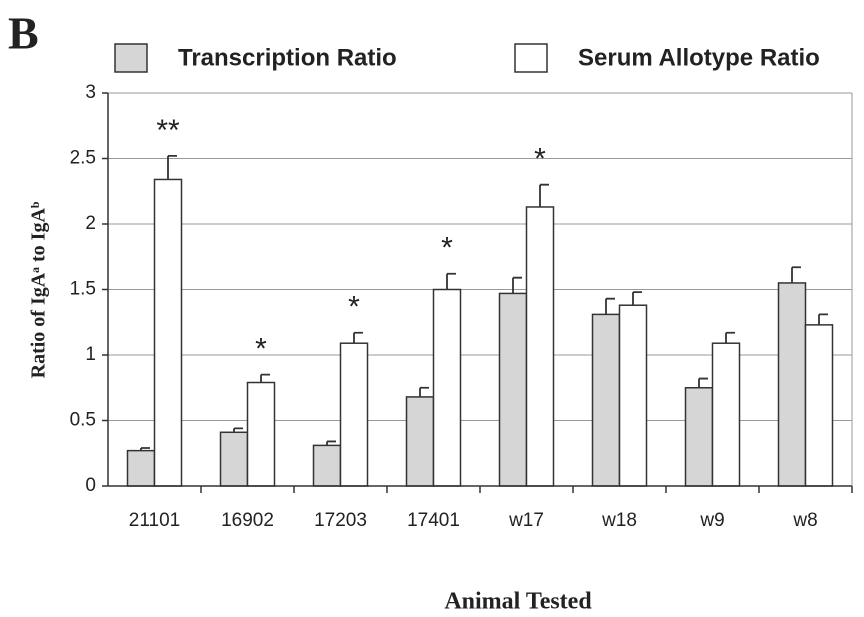 The height and width of the screenshot is (617, 864). I want to click on x-tick-label: w18, so click(619, 520).